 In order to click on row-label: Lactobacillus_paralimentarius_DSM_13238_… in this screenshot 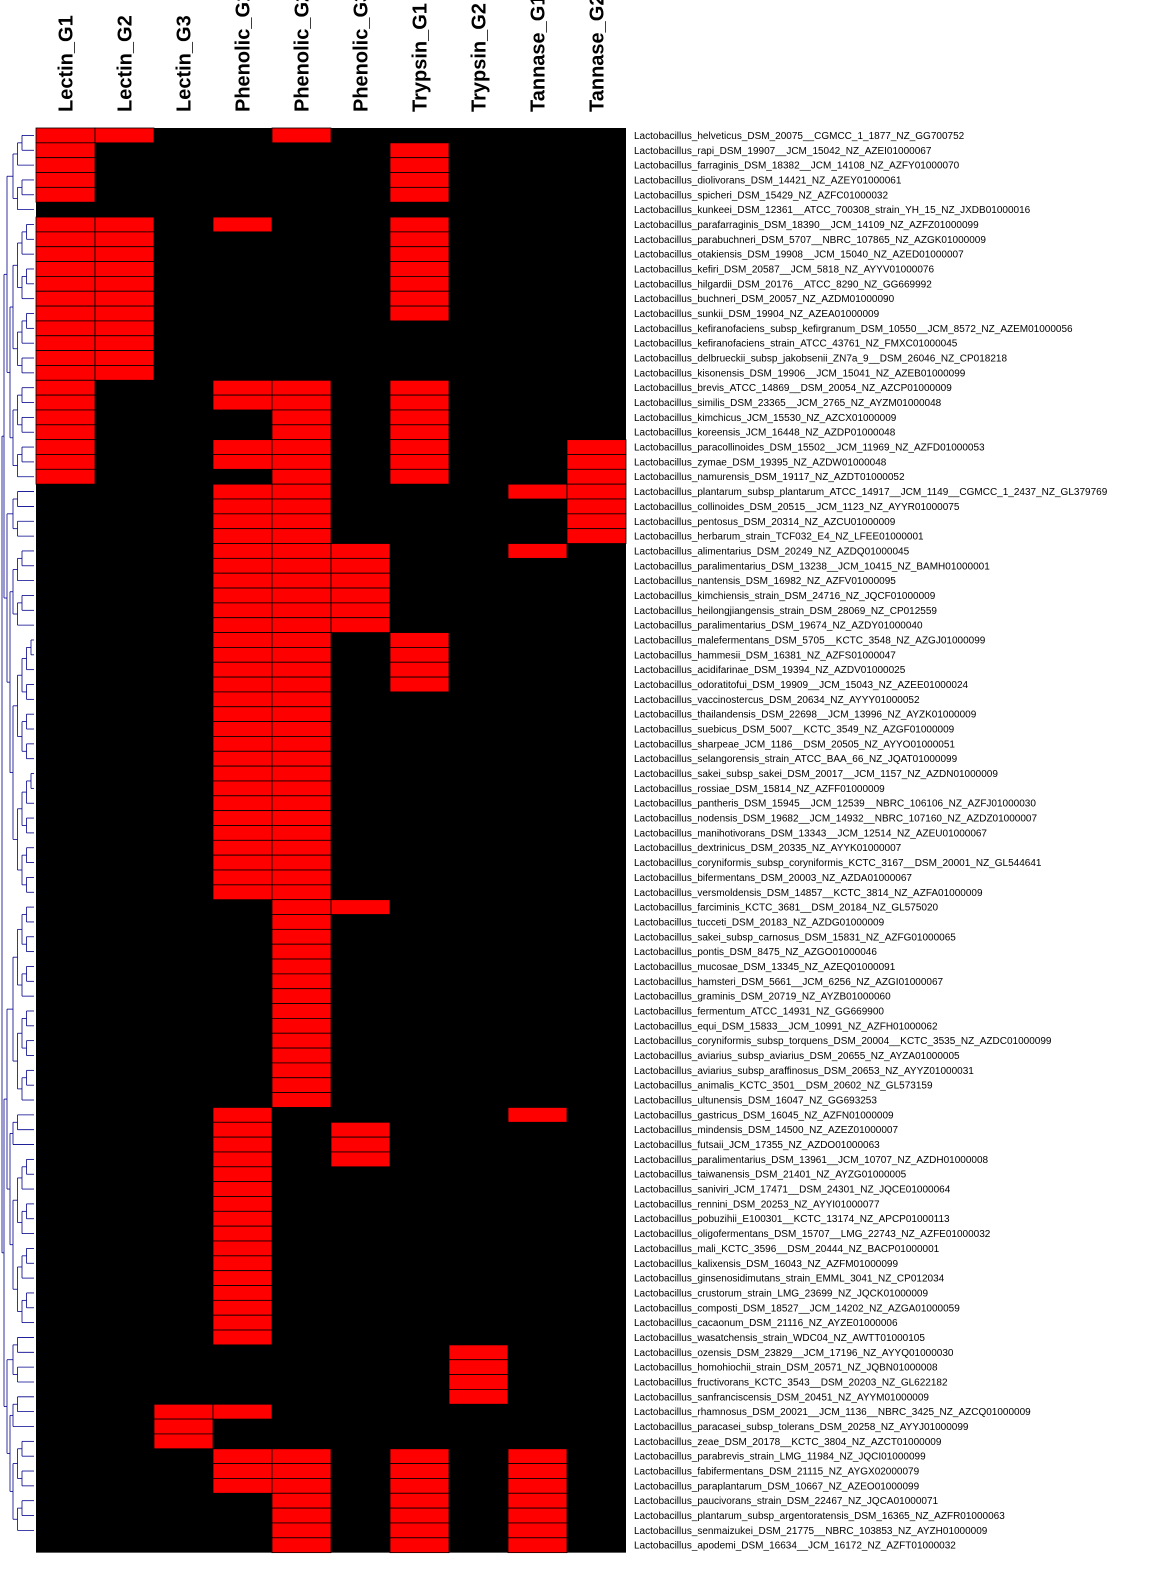, I will do `click(812, 566)`.